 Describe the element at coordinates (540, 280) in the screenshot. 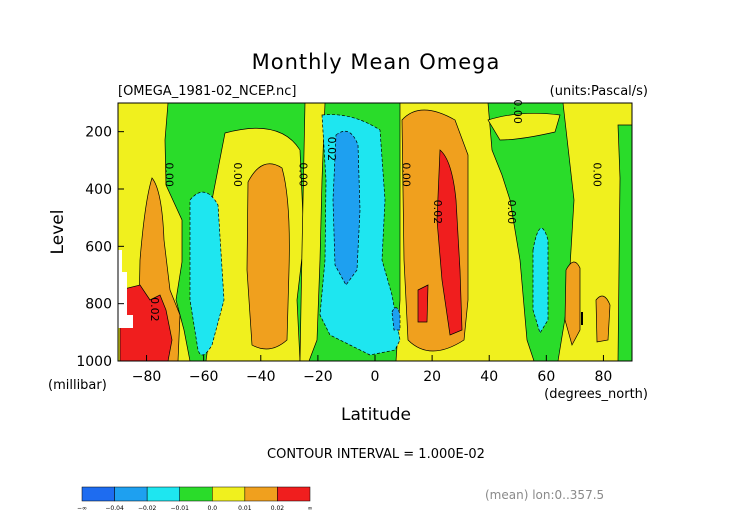

I see `cyan-region-northern` at that location.